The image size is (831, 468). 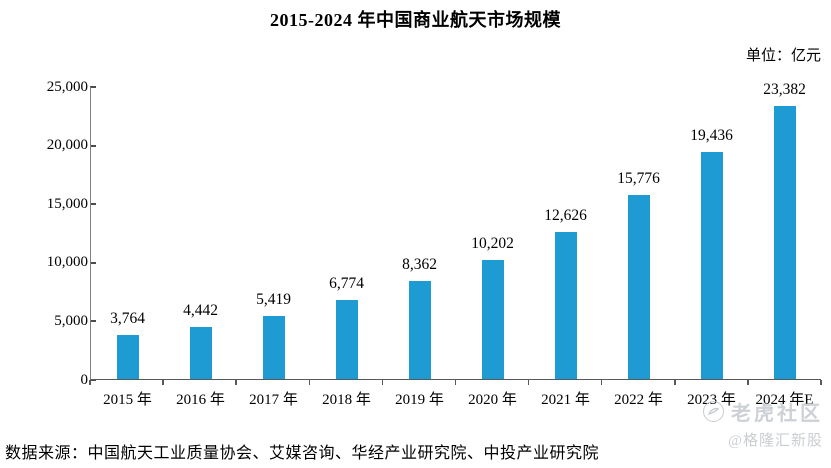 I want to click on watermark-handle: @格隆汇新股, so click(x=775, y=441).